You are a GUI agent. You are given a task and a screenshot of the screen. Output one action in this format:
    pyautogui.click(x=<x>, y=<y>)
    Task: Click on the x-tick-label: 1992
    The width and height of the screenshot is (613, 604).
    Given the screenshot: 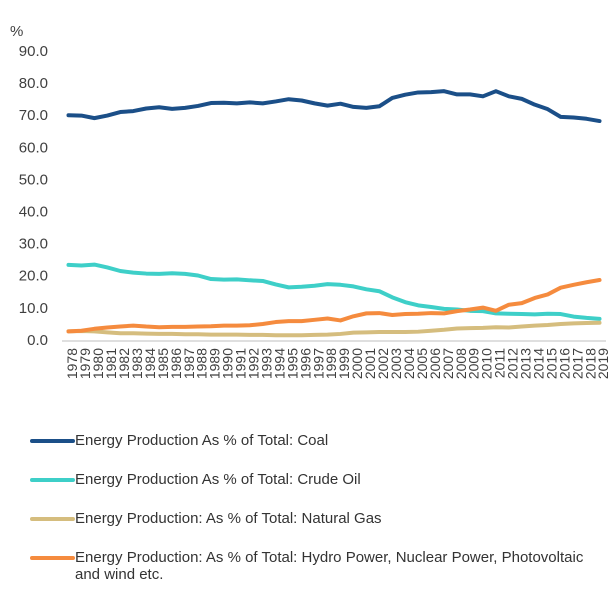 What is the action you would take?
    pyautogui.click(x=254, y=363)
    